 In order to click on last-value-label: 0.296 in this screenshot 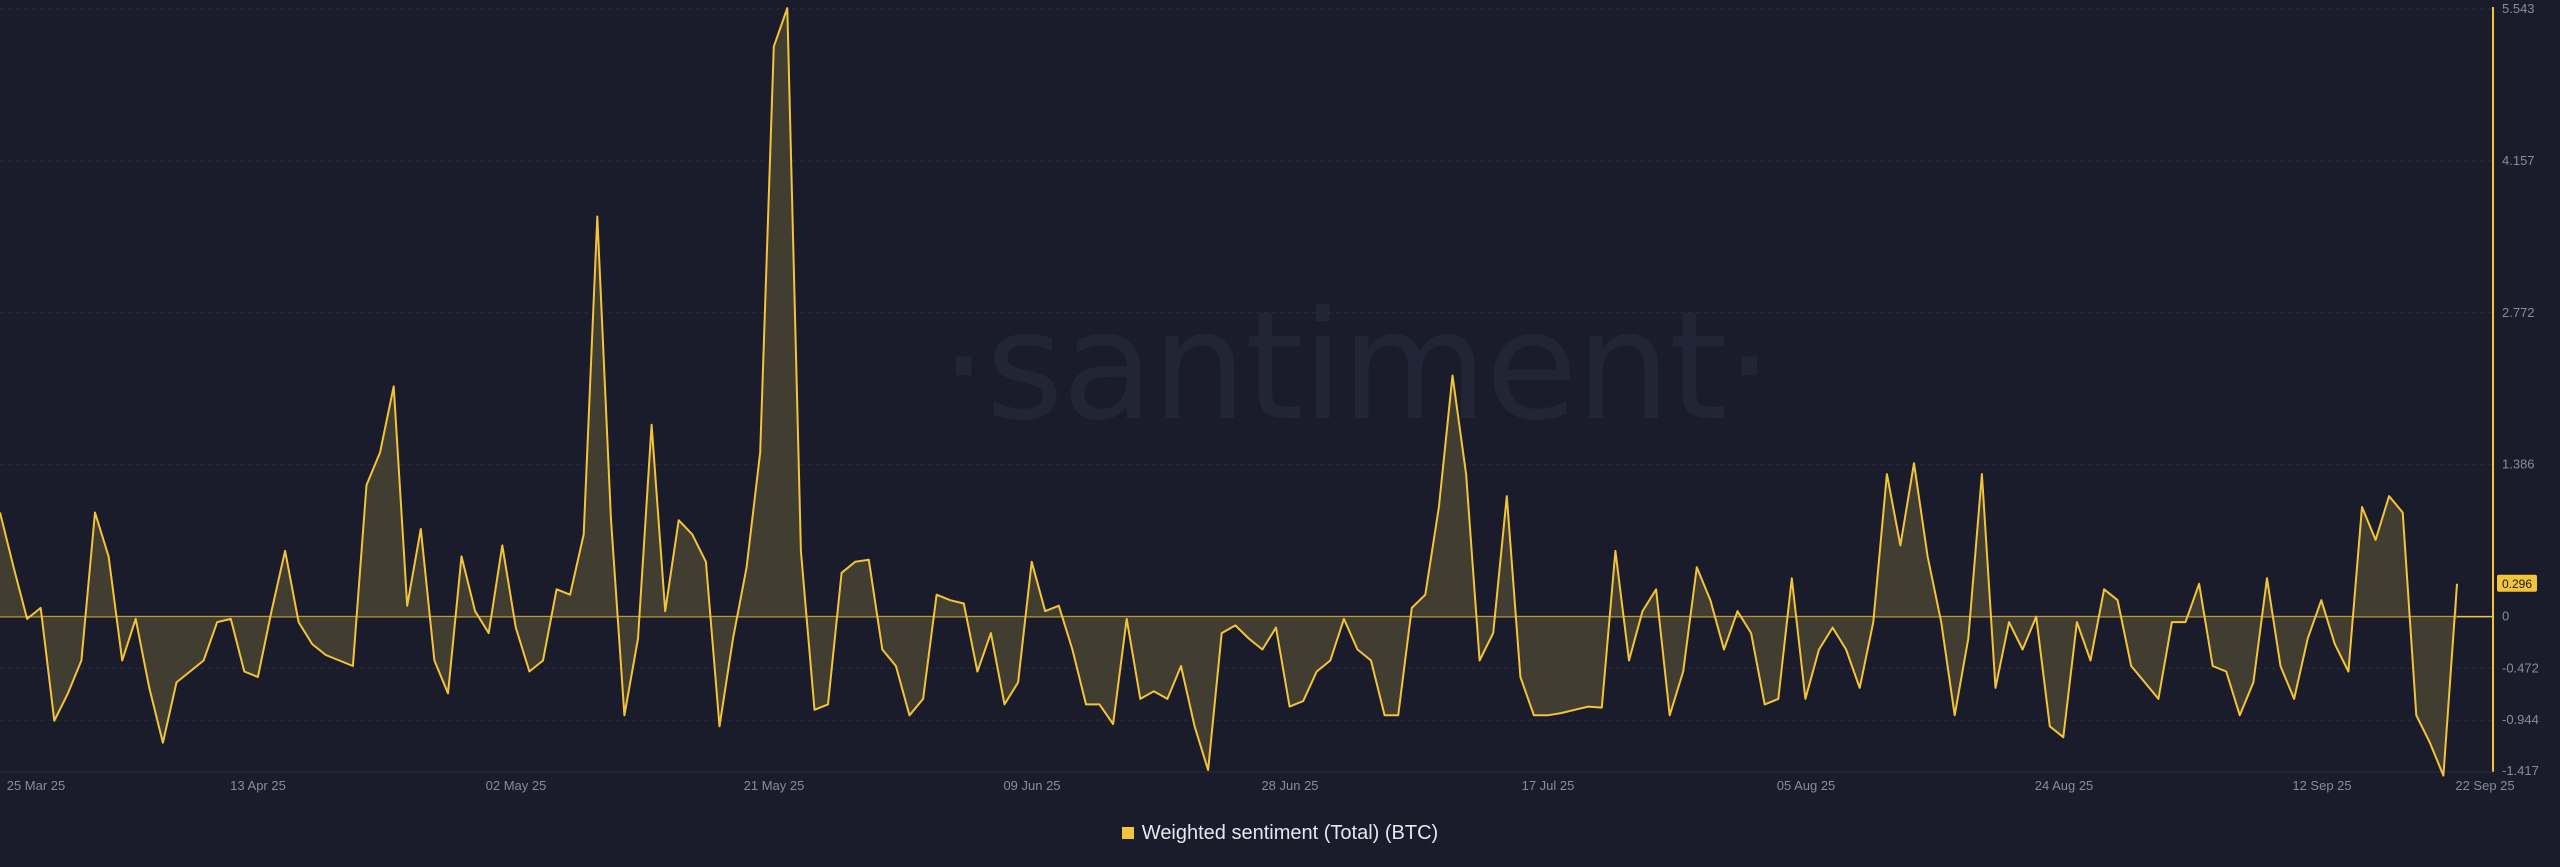, I will do `click(2517, 584)`.